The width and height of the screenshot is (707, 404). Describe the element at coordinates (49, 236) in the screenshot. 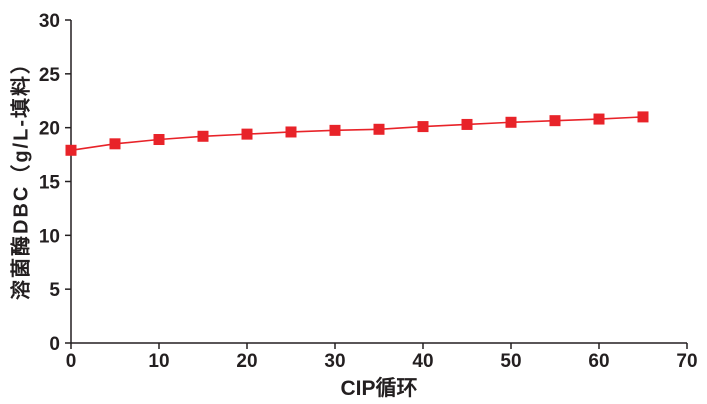

I see `y-tick-label: 10` at that location.